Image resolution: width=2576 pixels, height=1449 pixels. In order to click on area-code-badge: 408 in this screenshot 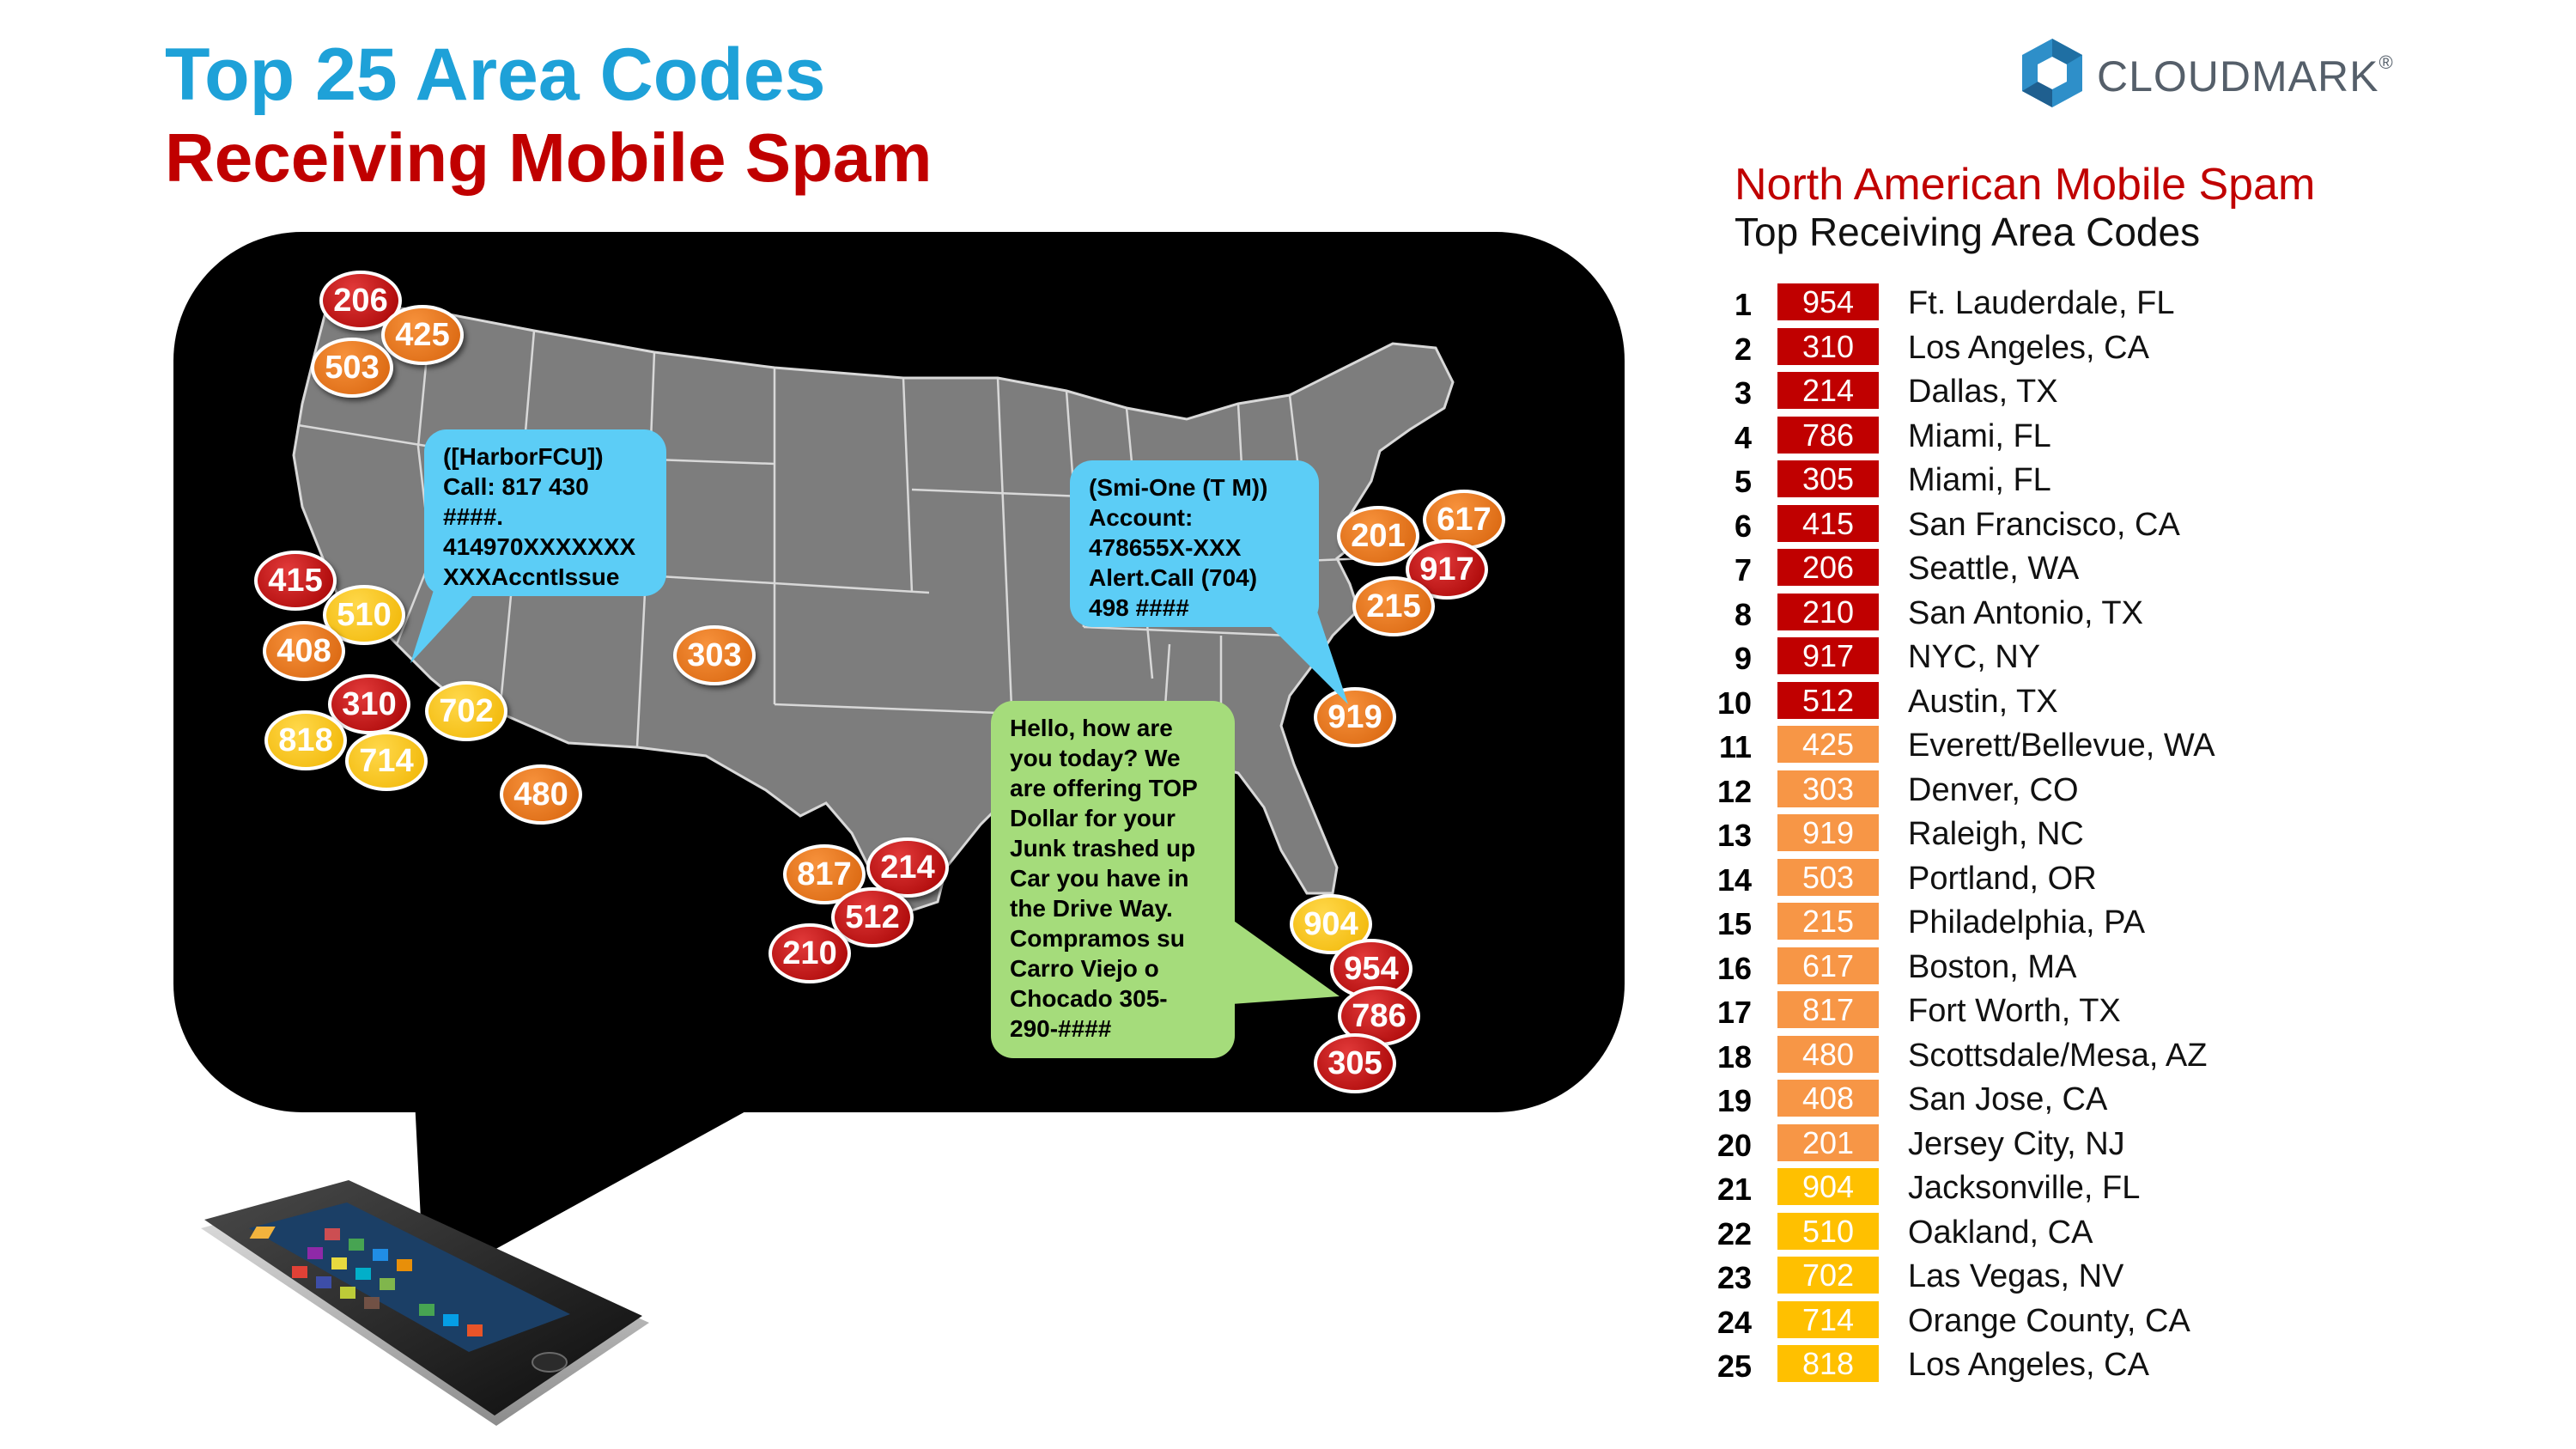, I will do `click(1828, 1098)`.